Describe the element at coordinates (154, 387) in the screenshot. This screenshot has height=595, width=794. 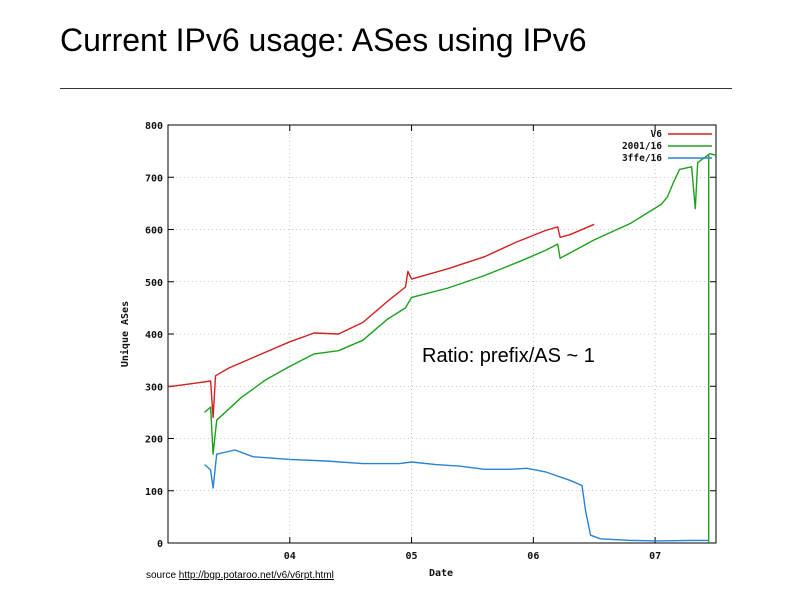
I see `y-tick-label: 300` at that location.